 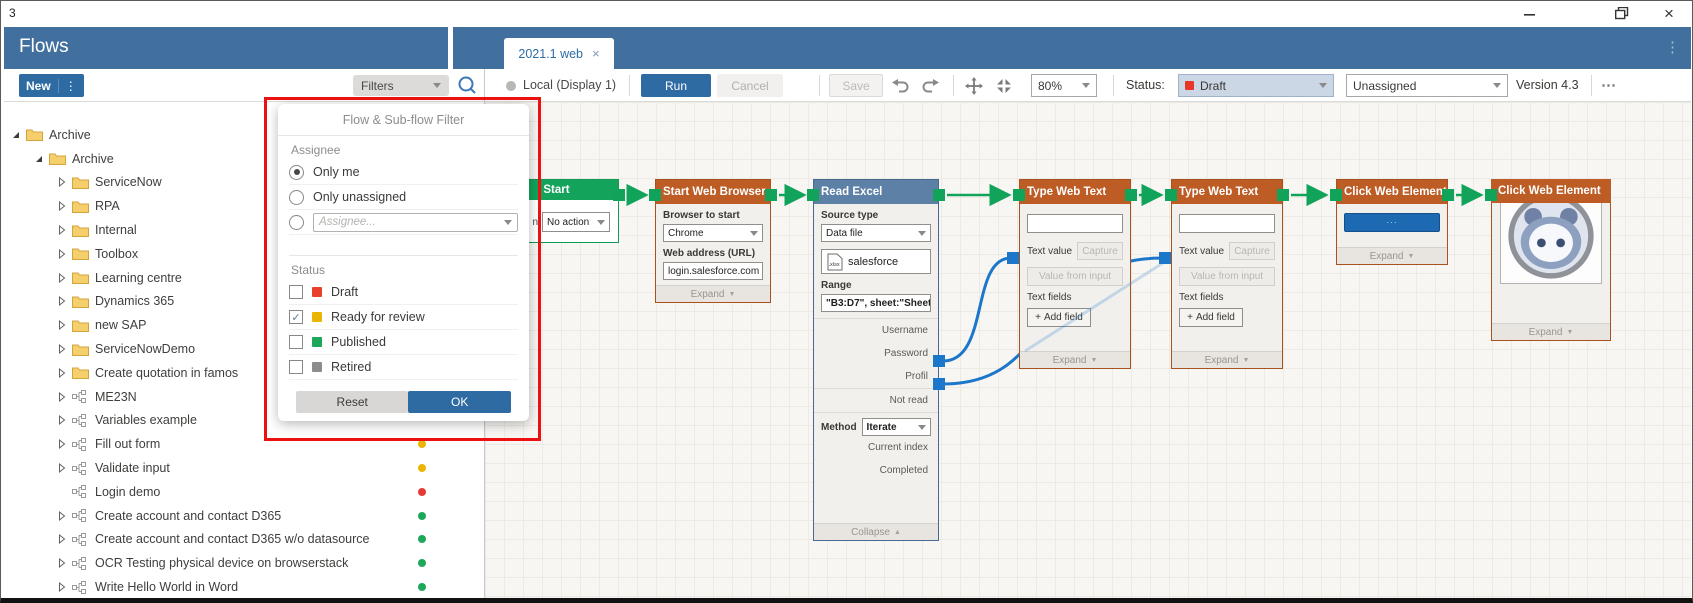 I want to click on checkbox-published: Published, so click(x=403, y=342).